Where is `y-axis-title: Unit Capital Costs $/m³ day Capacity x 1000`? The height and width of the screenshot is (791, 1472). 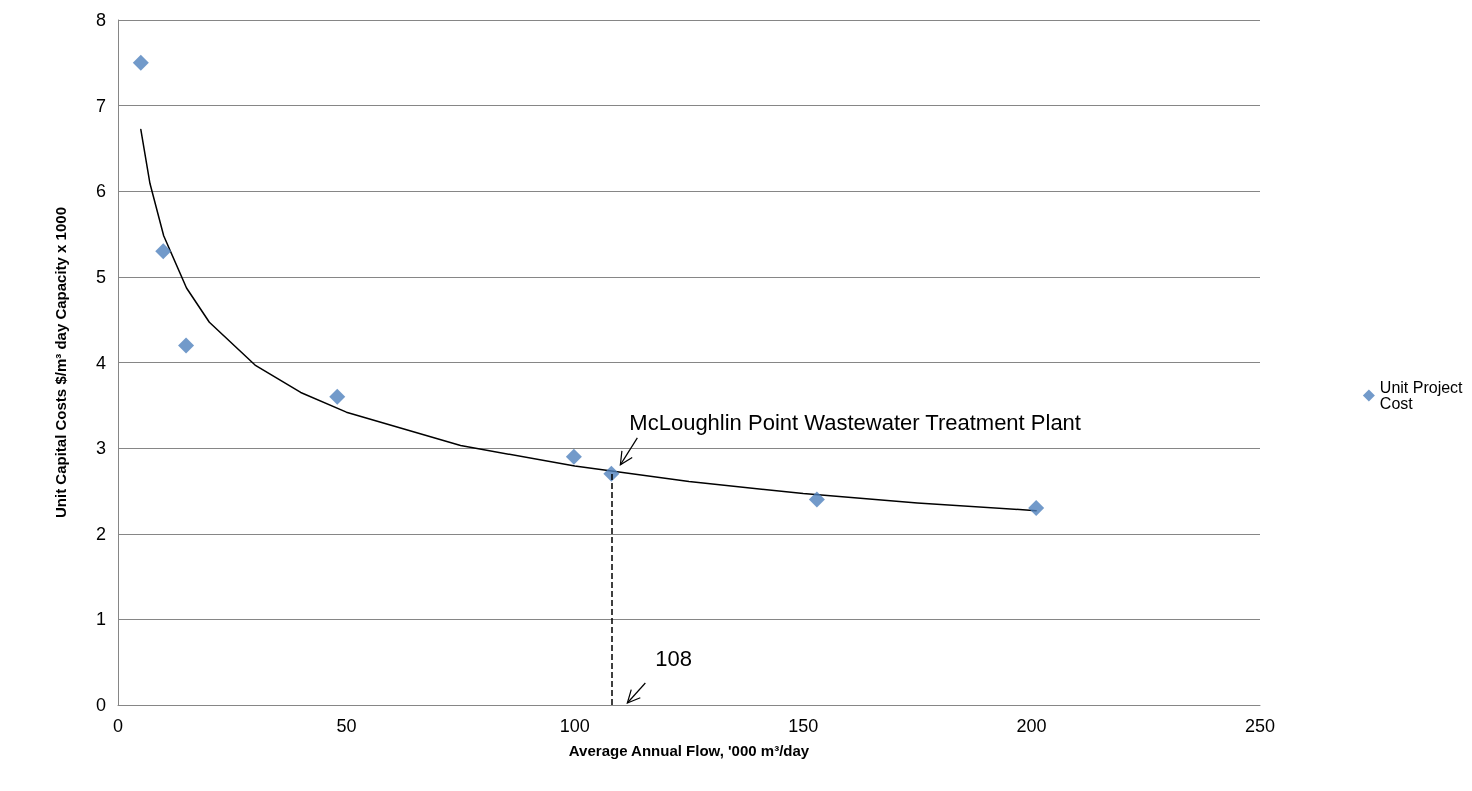
y-axis-title: Unit Capital Costs $/m³ day Capacity x 1000 is located at coordinates (60, 362).